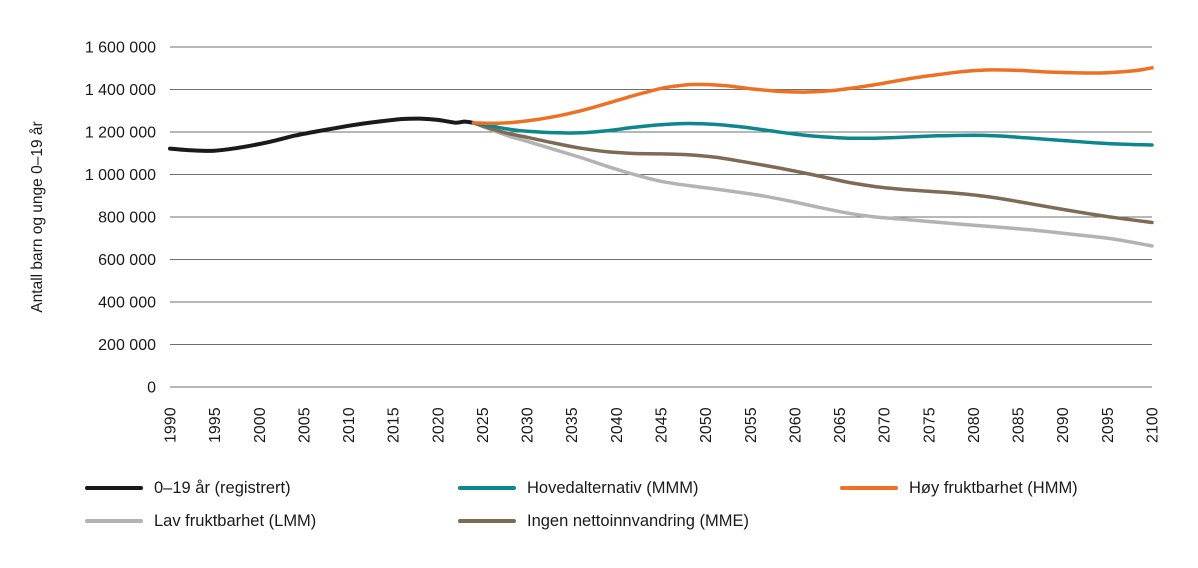 Image resolution: width=1198 pixels, height=568 pixels. What do you see at coordinates (127, 345) in the screenshot?
I see `y-tick-label: 200 000` at bounding box center [127, 345].